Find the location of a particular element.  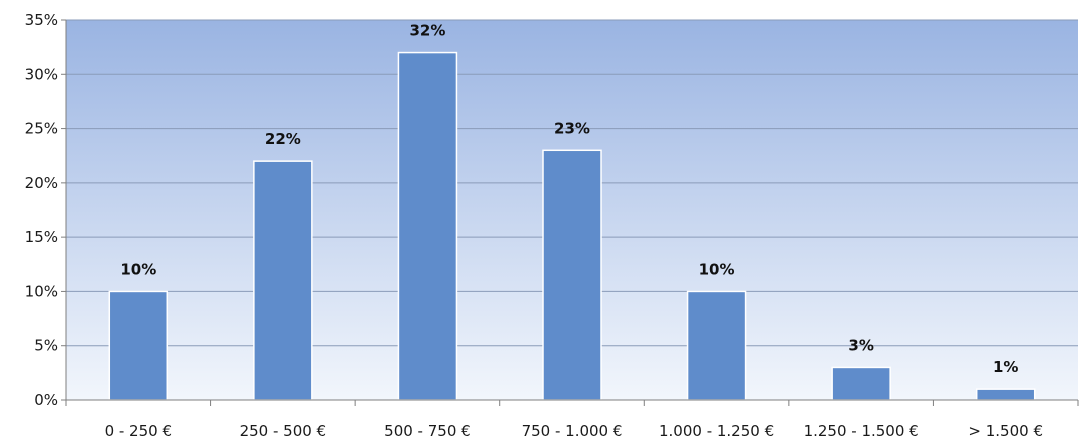

x-tick-label: > 1.500 € is located at coordinates (1005, 431).